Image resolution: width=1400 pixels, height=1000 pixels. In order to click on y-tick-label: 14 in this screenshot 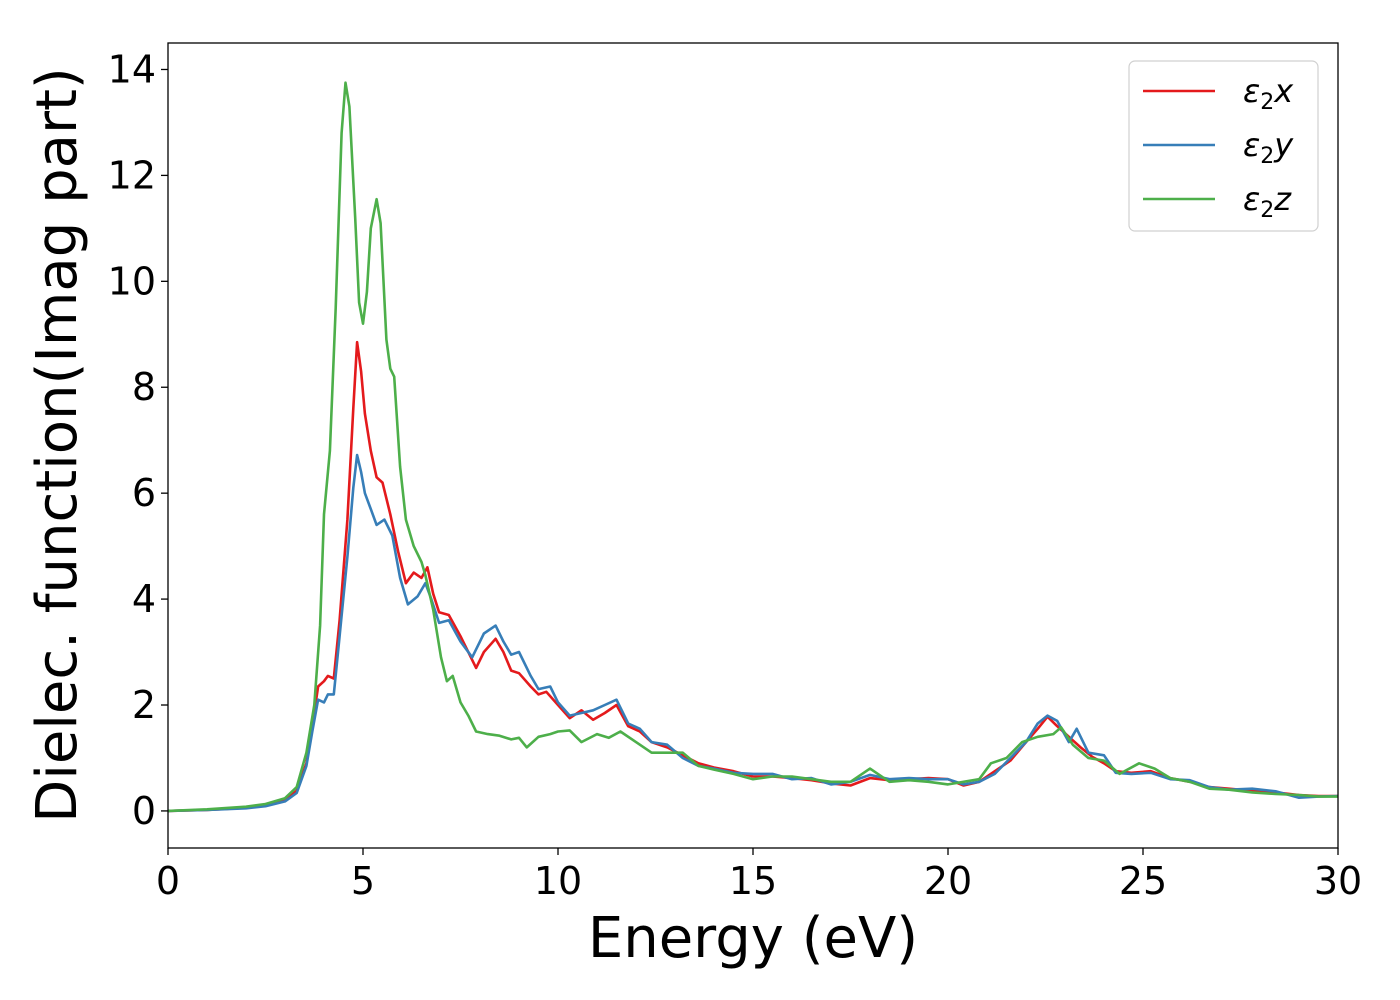, I will do `click(132, 69)`.